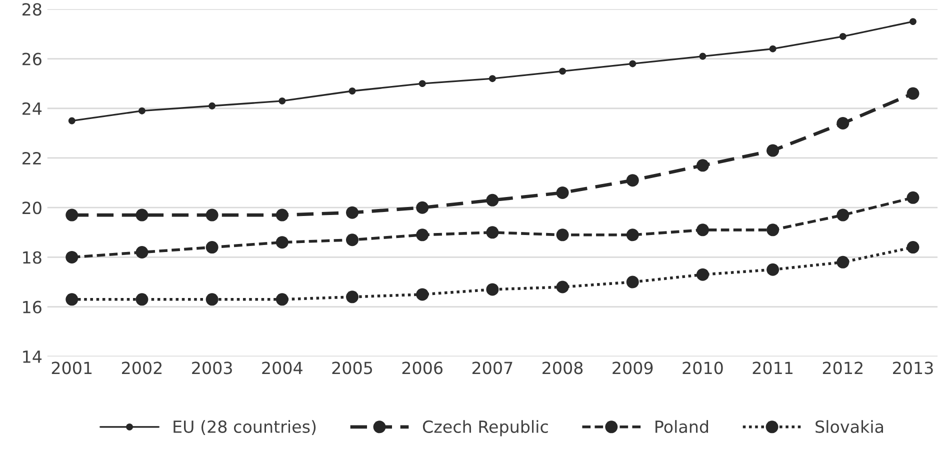  What do you see at coordinates (352, 368) in the screenshot?
I see `x-tick-label: 2005` at bounding box center [352, 368].